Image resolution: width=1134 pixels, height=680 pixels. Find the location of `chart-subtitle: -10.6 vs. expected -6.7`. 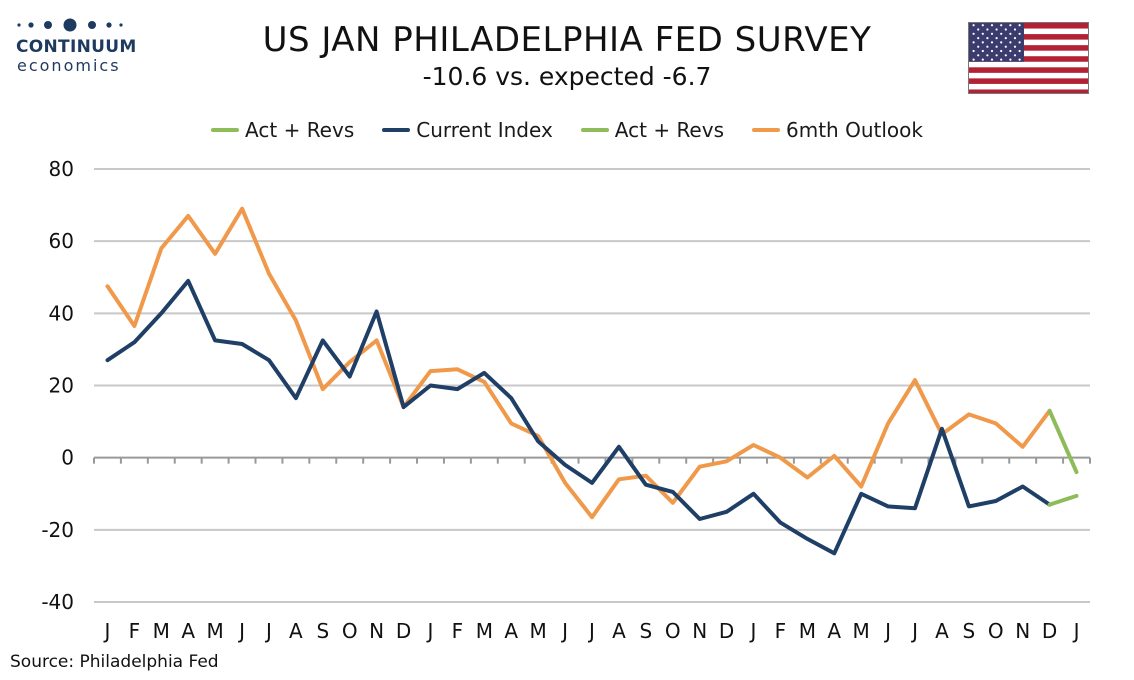

chart-subtitle: -10.6 vs. expected -6.7 is located at coordinates (567, 76).